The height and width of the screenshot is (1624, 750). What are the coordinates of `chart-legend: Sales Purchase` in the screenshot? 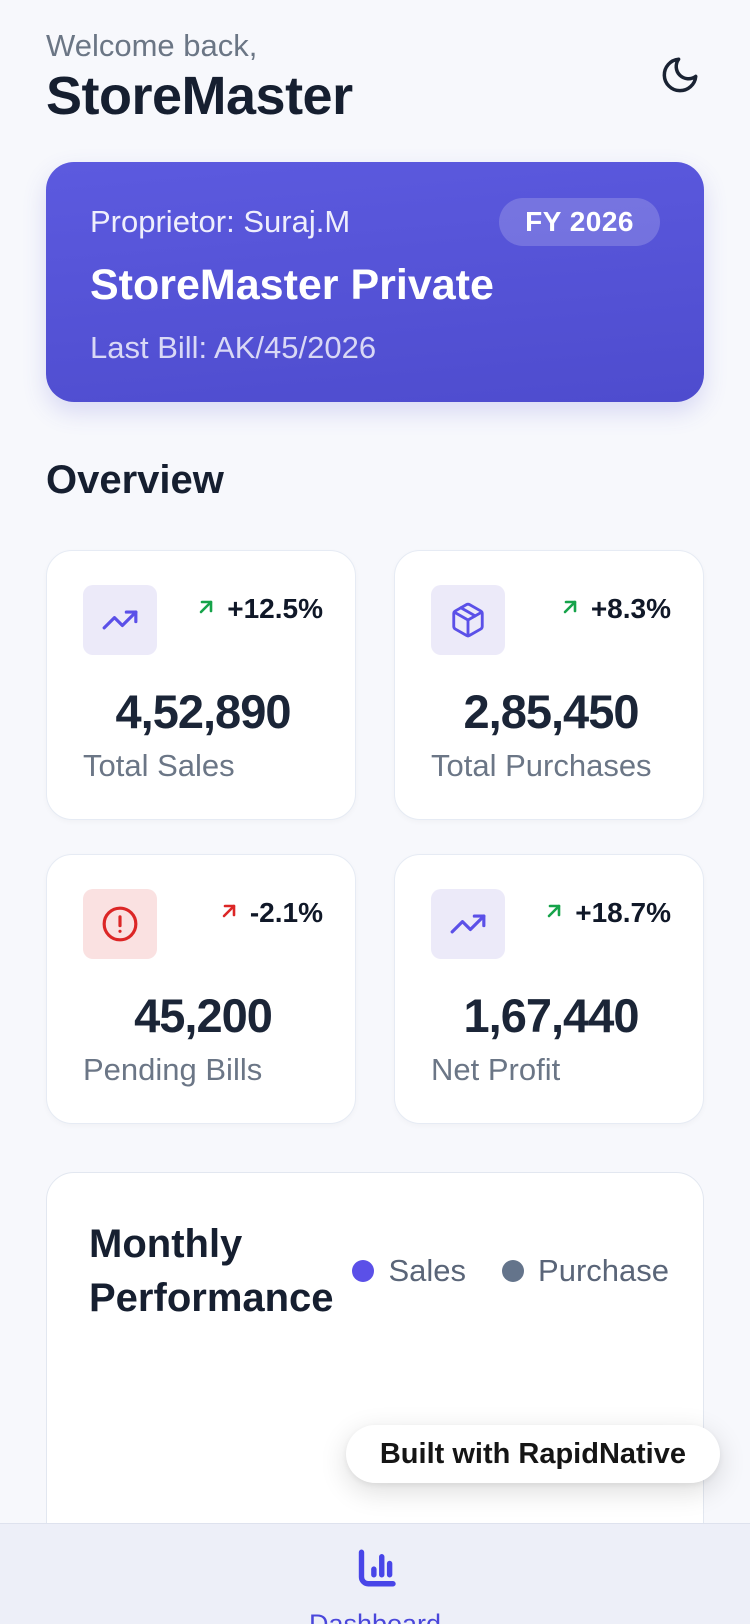 It's located at (510, 1271).